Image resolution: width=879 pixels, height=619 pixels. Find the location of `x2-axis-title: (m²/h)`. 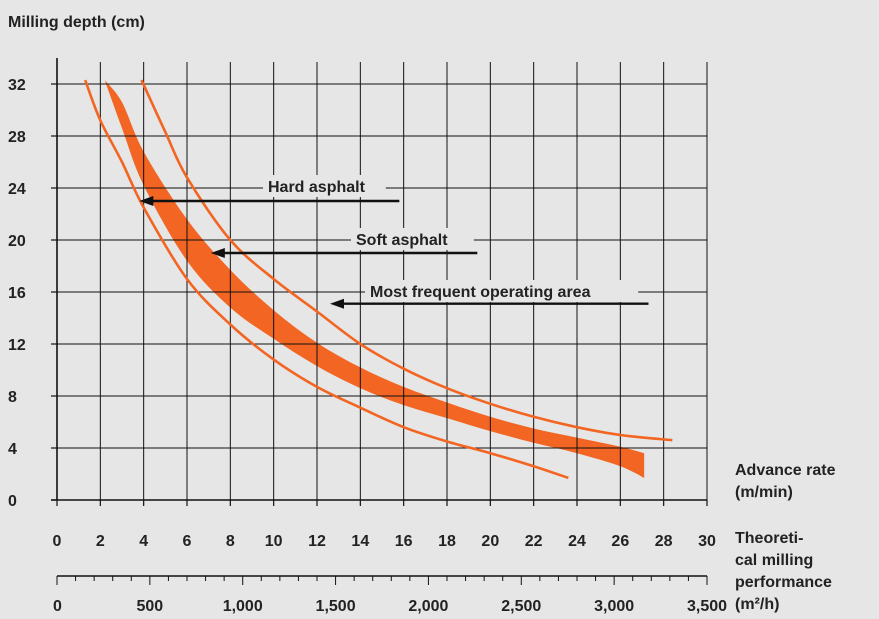

x2-axis-title: (m²/h) is located at coordinates (757, 604).